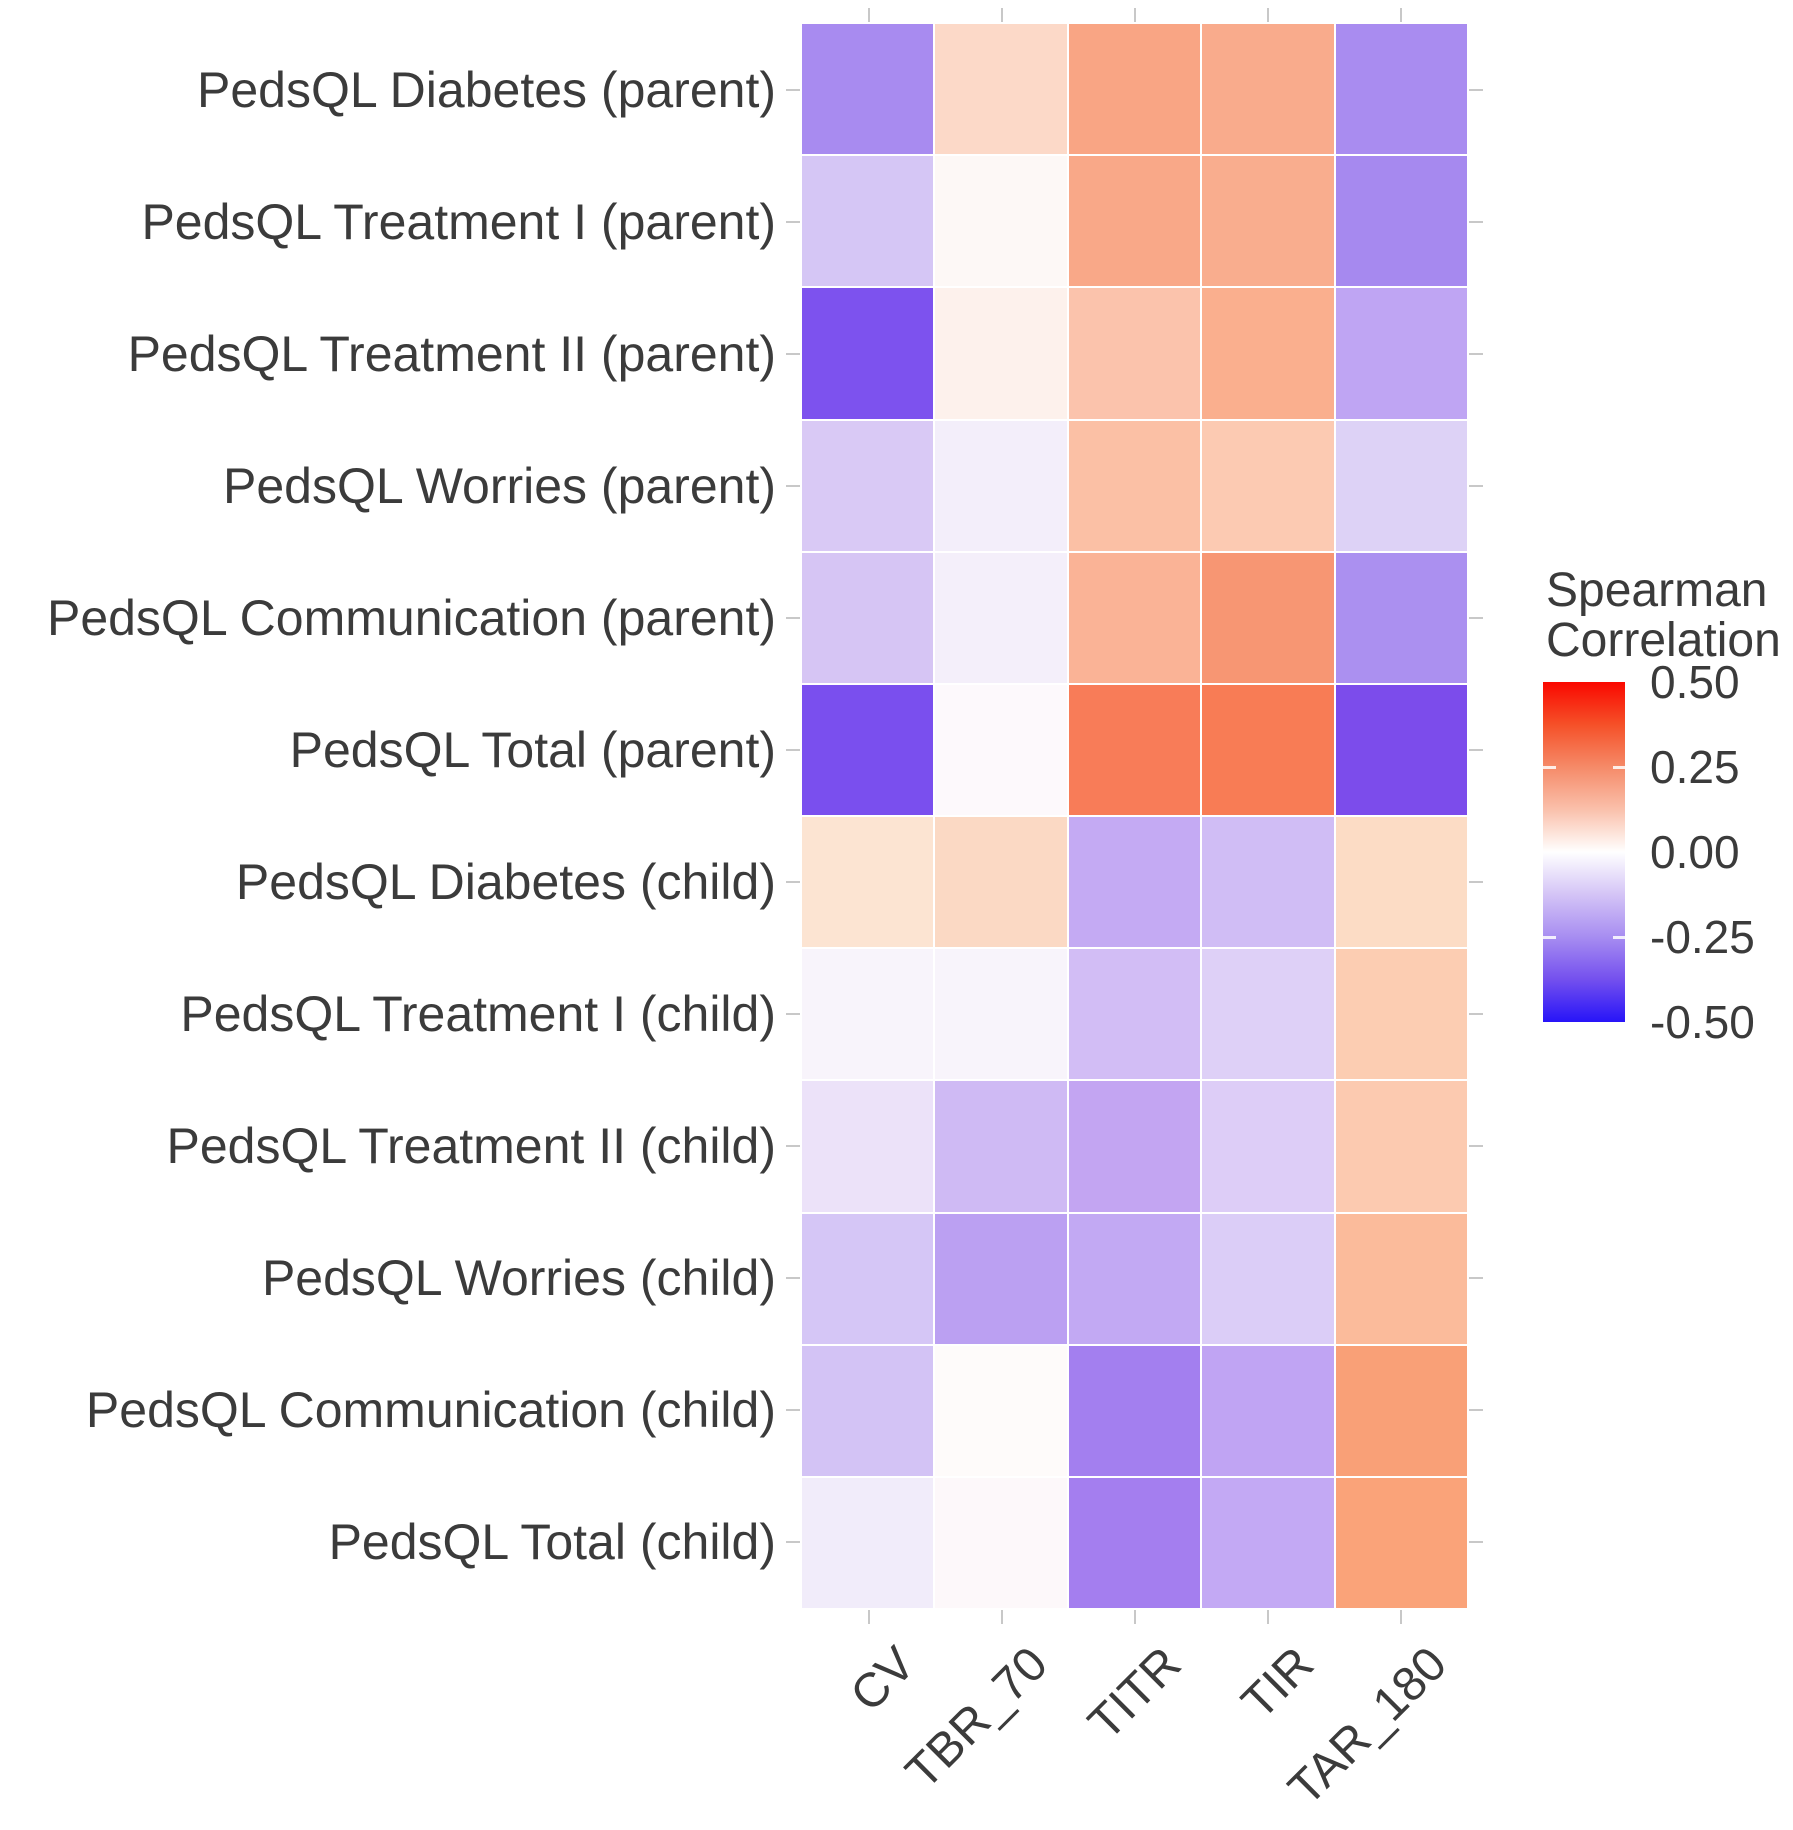 This screenshot has width=1793, height=1830. What do you see at coordinates (532, 750) in the screenshot?
I see `row-label: PedsQL Total (parent)` at bounding box center [532, 750].